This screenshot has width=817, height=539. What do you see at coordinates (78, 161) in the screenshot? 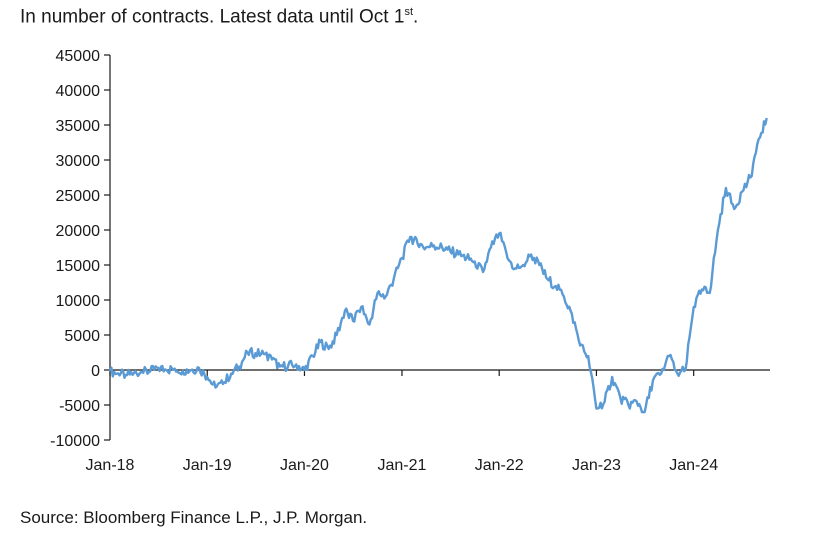
I see `y-tick-label: 30000` at bounding box center [78, 161].